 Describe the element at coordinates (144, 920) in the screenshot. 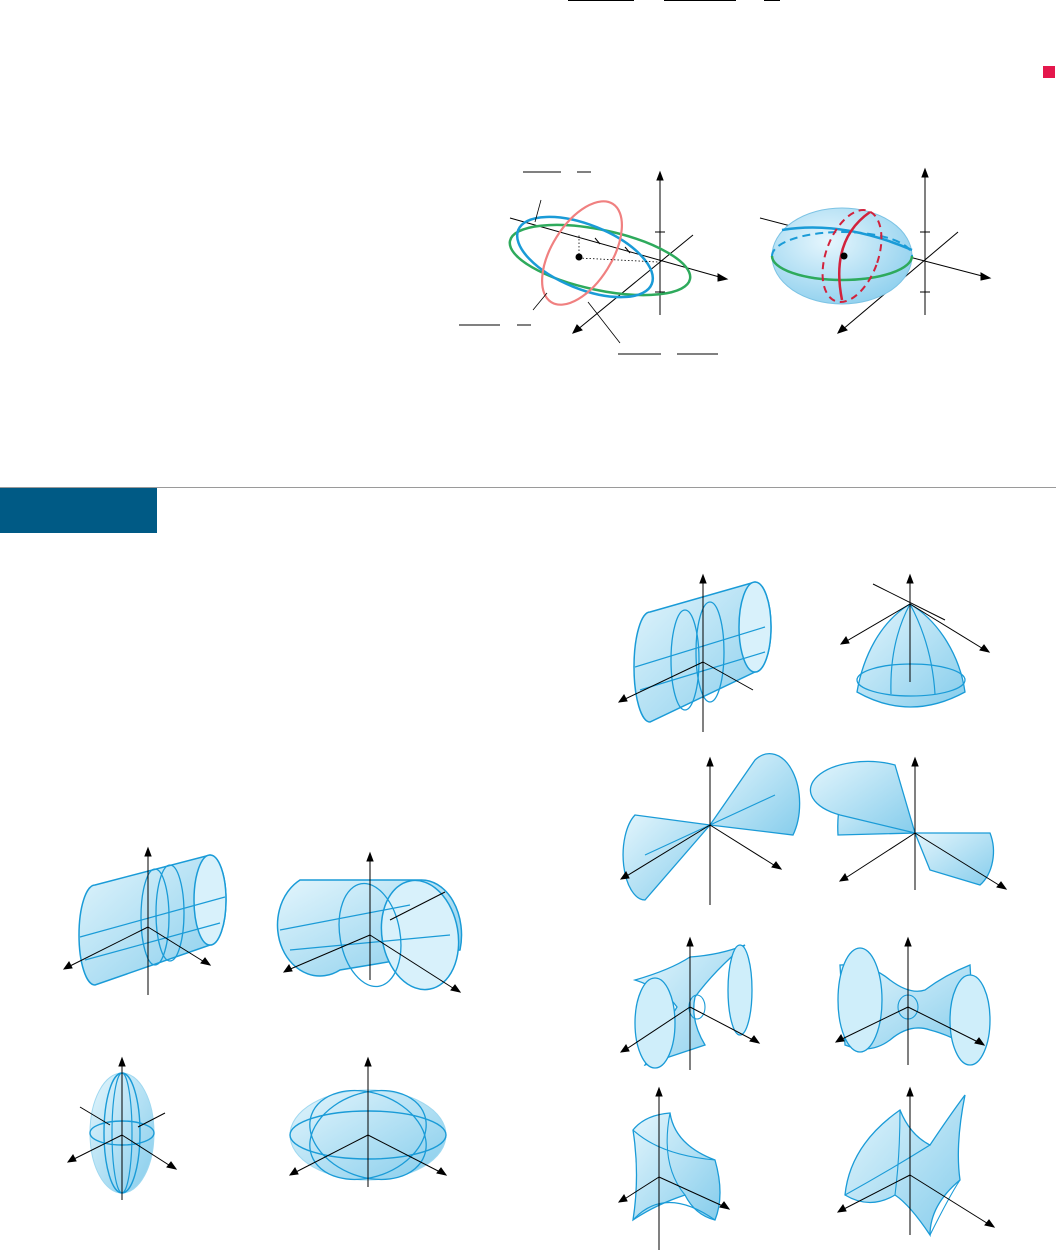

I see `cylinder-a-figure` at that location.